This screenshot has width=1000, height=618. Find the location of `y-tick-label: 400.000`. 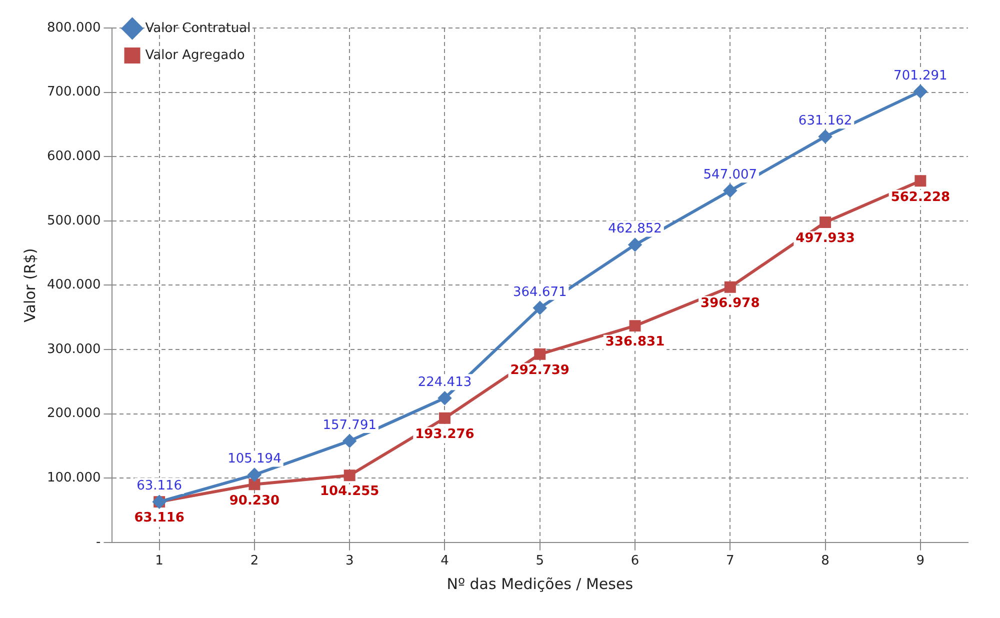

y-tick-label: 400.000 is located at coordinates (73, 285).